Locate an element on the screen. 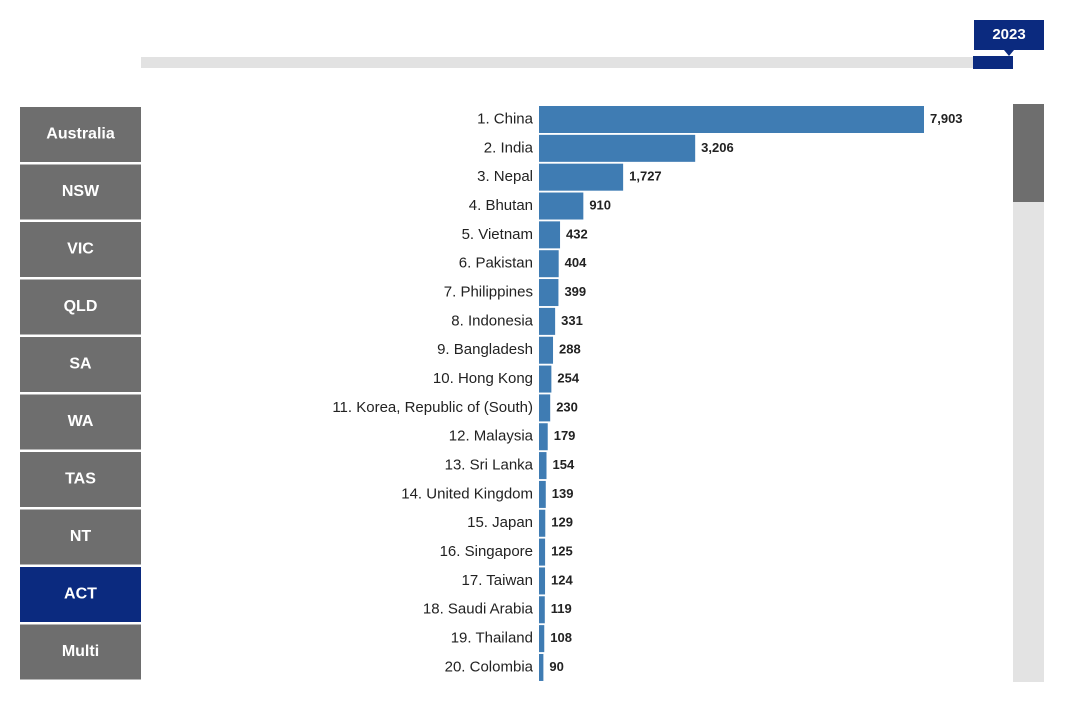 This screenshot has height=718, width=1080. region-button-label: Multi is located at coordinates (80, 651).